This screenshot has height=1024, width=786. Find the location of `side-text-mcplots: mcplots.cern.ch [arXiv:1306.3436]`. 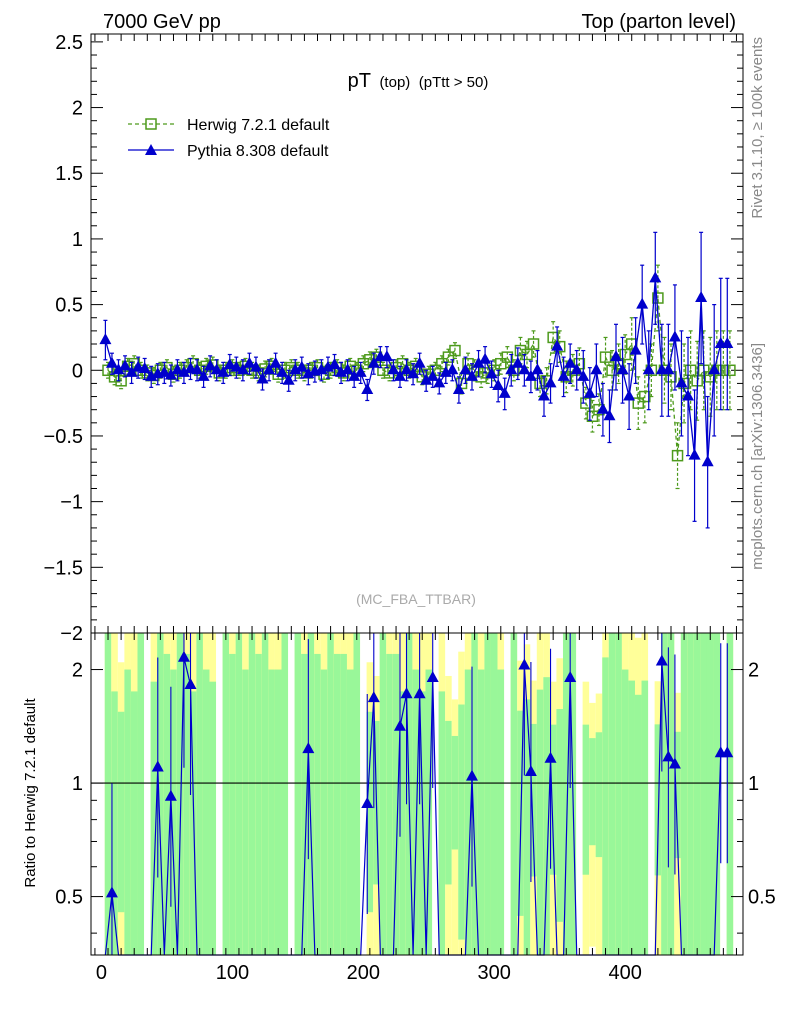

side-text-mcplots: mcplots.cern.ch [arXiv:1306.3436] is located at coordinates (757, 456).